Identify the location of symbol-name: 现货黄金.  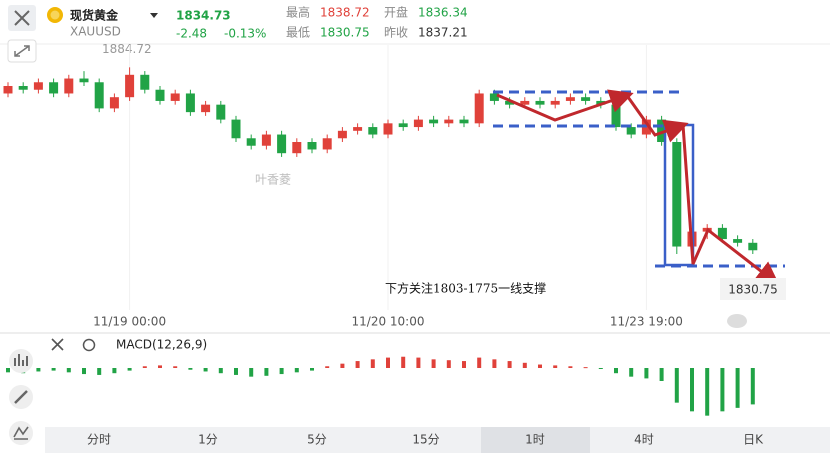
(94, 15).